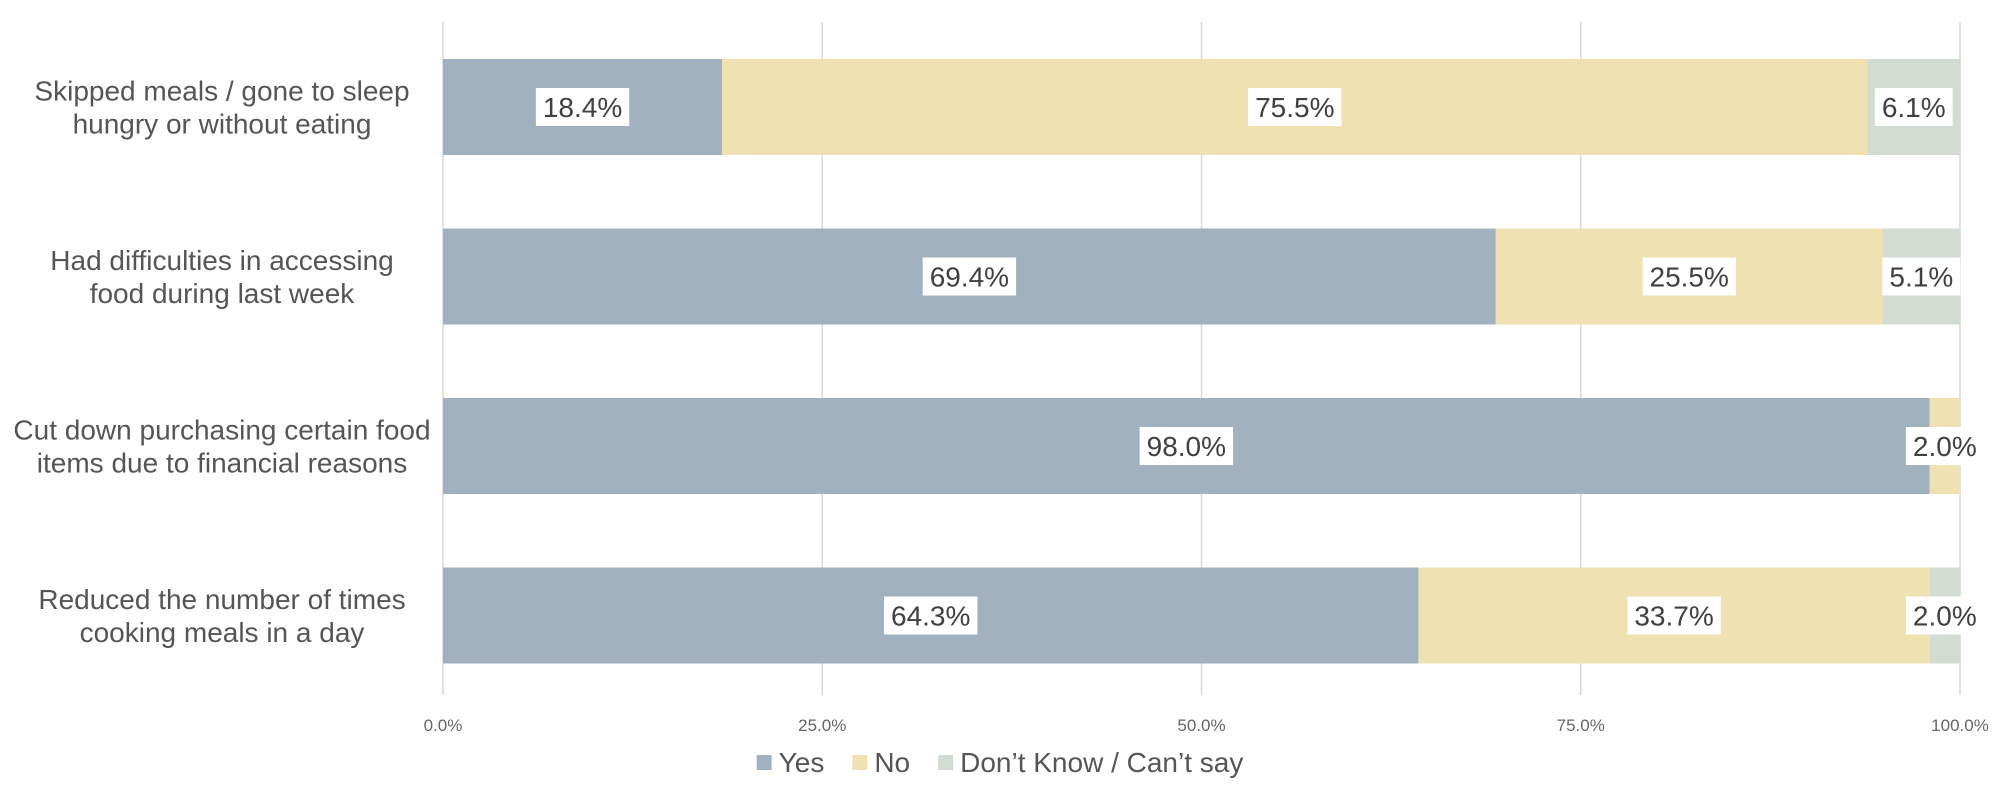 The width and height of the screenshot is (2010, 802). I want to click on category-label: Had difficulties in accessing, so click(221, 260).